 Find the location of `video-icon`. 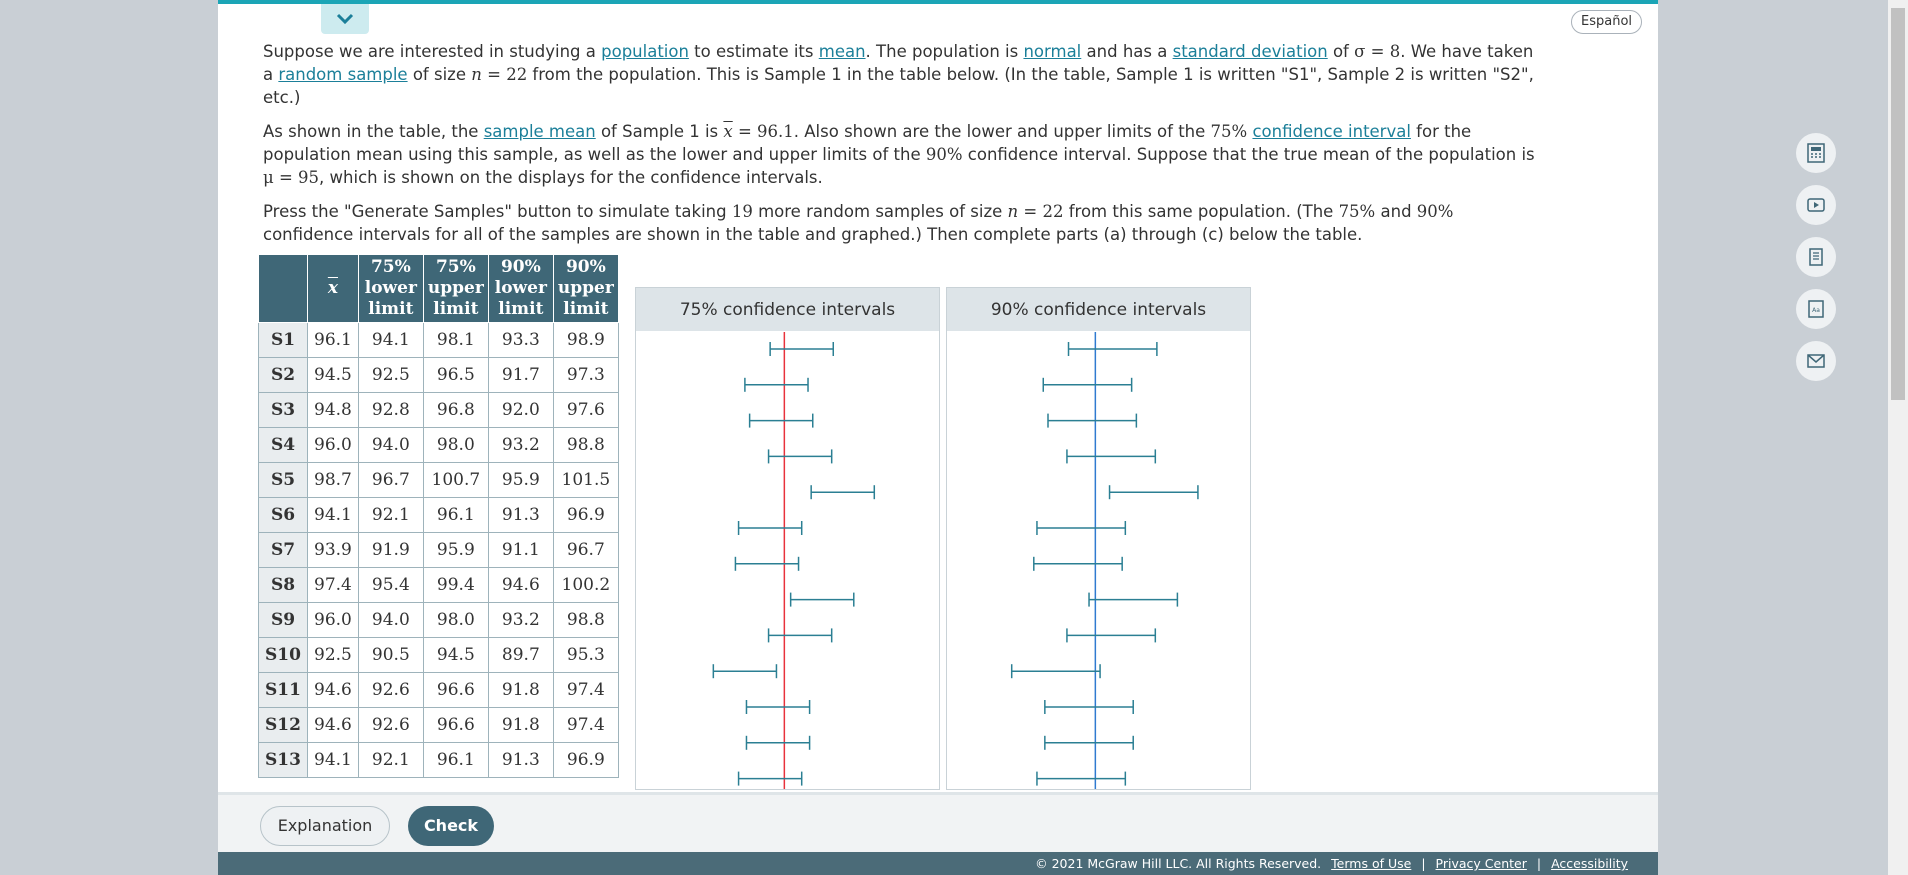

video-icon is located at coordinates (1816, 205).